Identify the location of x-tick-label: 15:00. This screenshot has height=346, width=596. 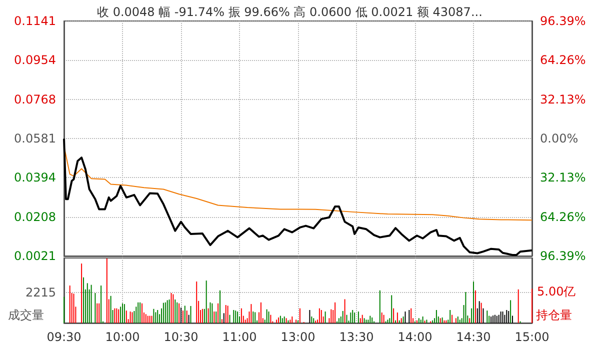
(532, 337).